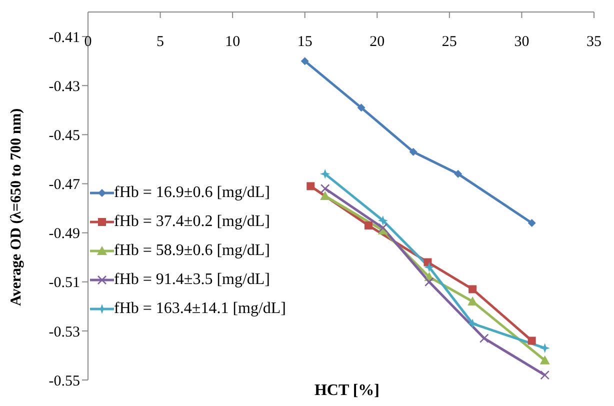  Describe the element at coordinates (200, 309) in the screenshot. I see `legend-label: fHb = 163.4±14.1 [mg/dL]` at that location.